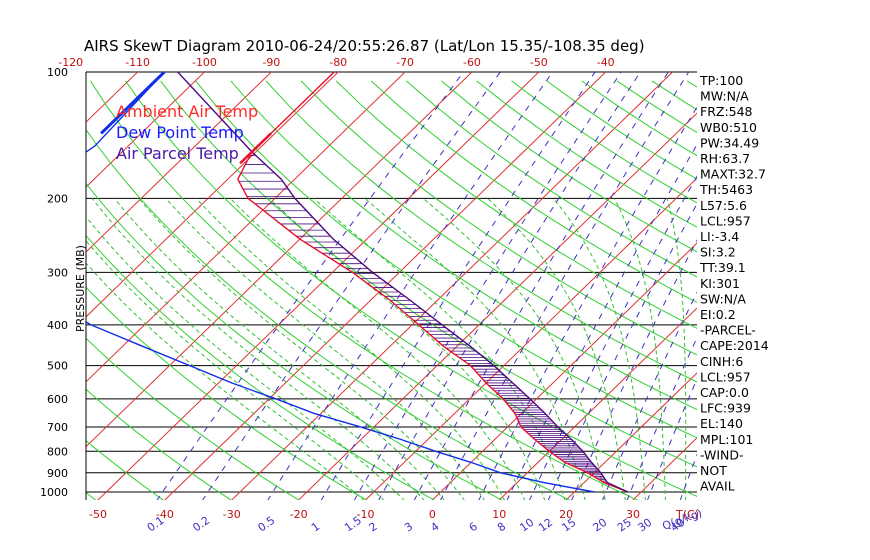 The width and height of the screenshot is (870, 560). I want to click on index-item: TP:100, so click(721, 80).